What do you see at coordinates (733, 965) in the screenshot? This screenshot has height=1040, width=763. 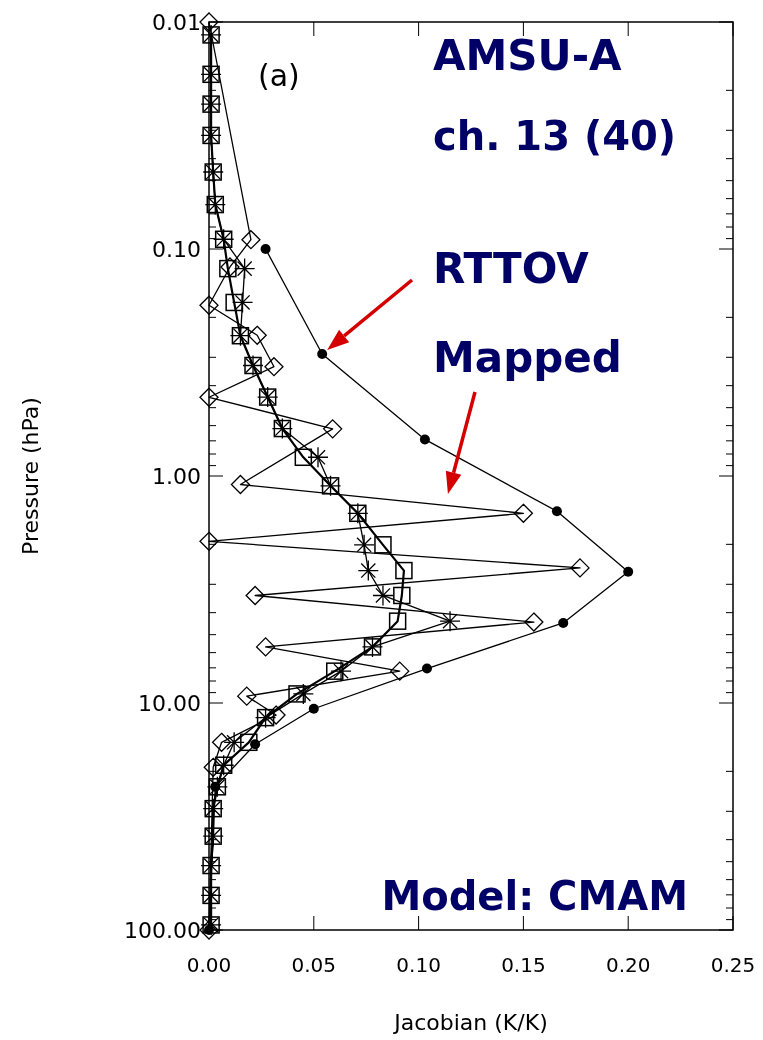 I see `x-tick-label: 0.25` at bounding box center [733, 965].